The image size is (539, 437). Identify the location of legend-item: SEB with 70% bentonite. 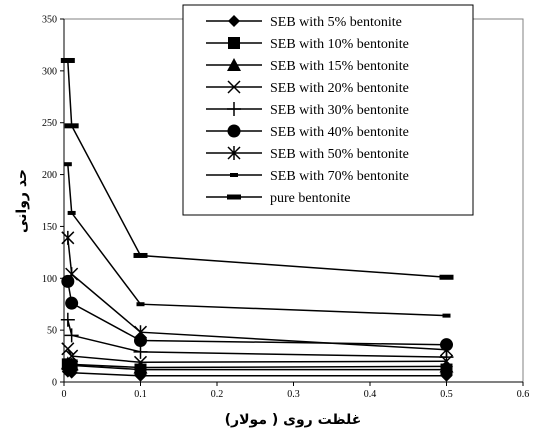
(307, 176).